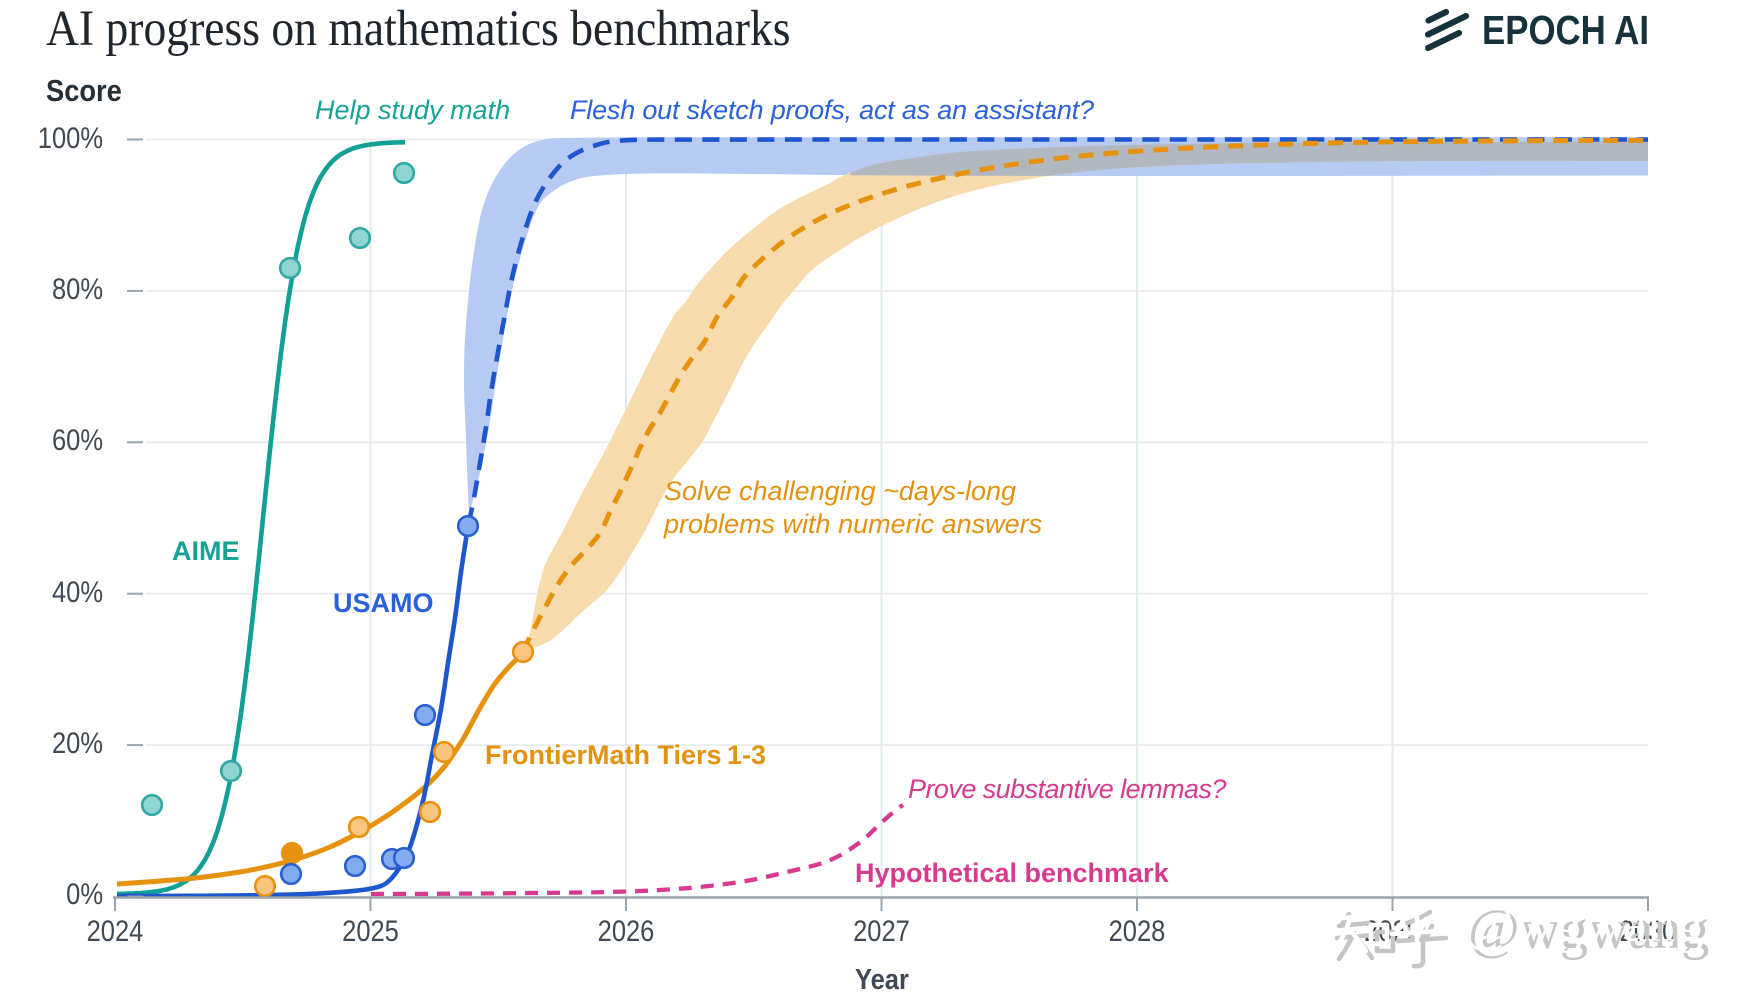 This screenshot has width=1744, height=1004. Describe the element at coordinates (370, 930) in the screenshot. I see `svg-text: 2025` at that location.